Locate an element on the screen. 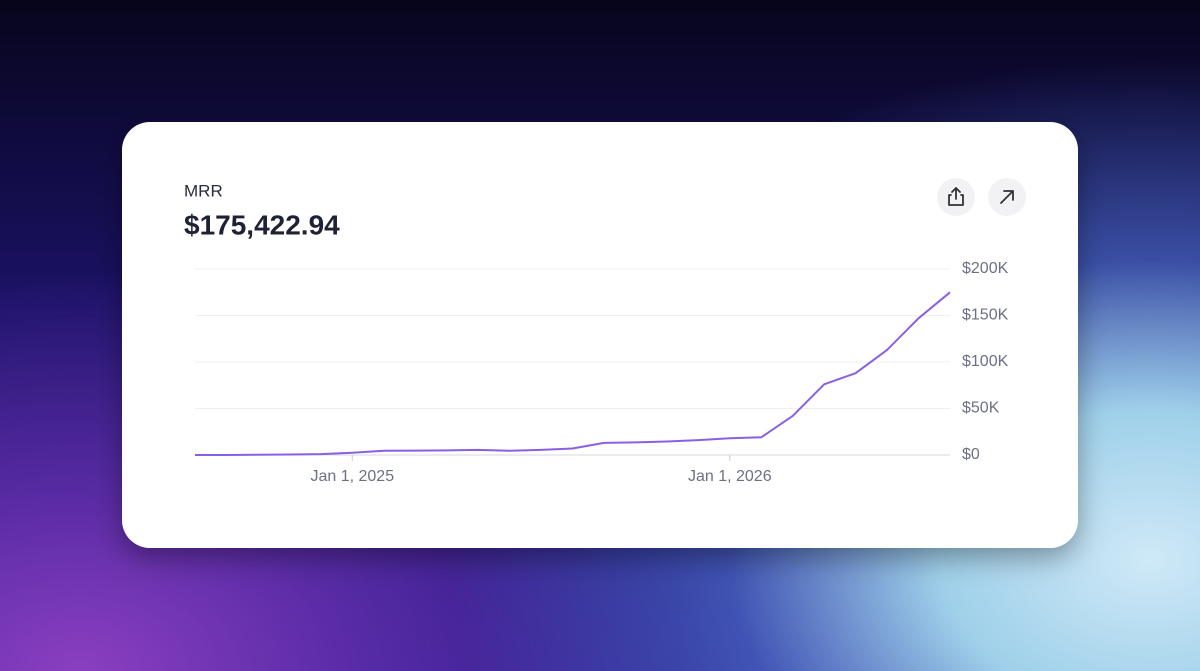  metric-value: $175,422.94 is located at coordinates (262, 224).